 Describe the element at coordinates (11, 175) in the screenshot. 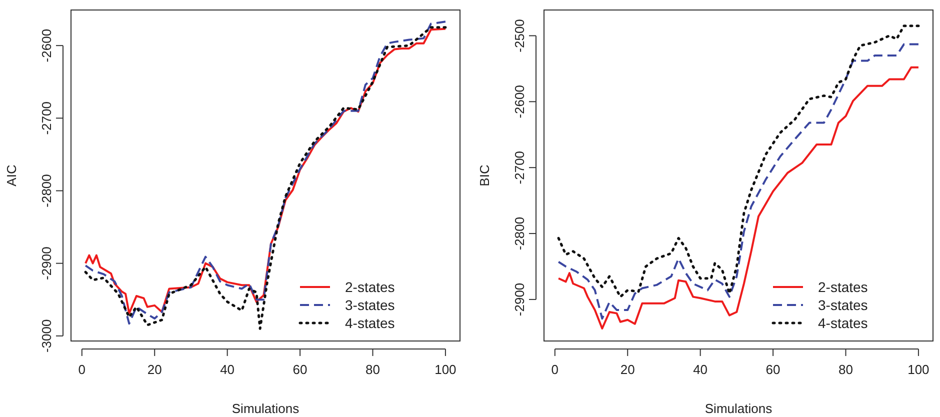

I see `y-axis-title: AIC` at that location.